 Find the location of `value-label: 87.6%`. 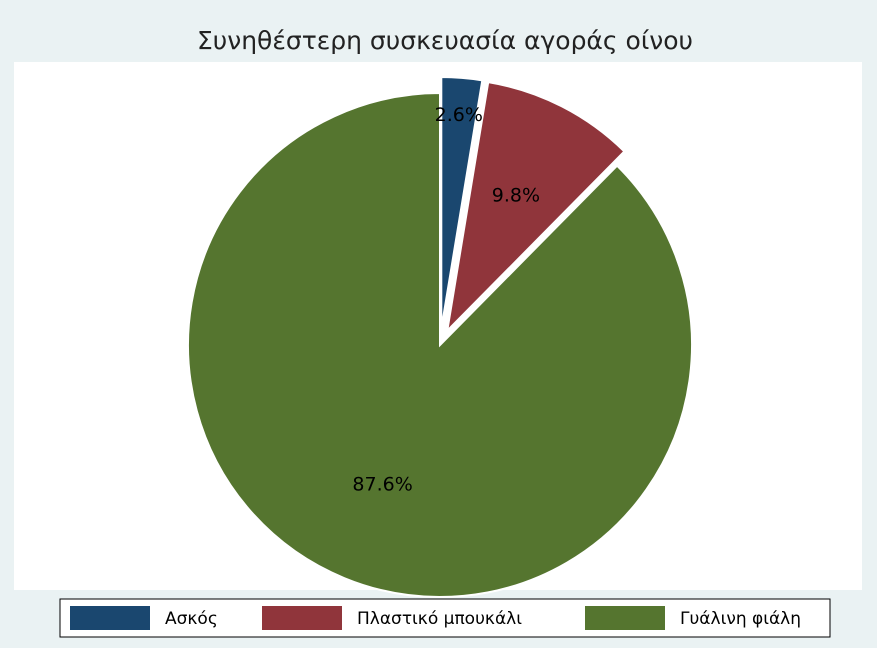

value-label: 87.6% is located at coordinates (382, 484).